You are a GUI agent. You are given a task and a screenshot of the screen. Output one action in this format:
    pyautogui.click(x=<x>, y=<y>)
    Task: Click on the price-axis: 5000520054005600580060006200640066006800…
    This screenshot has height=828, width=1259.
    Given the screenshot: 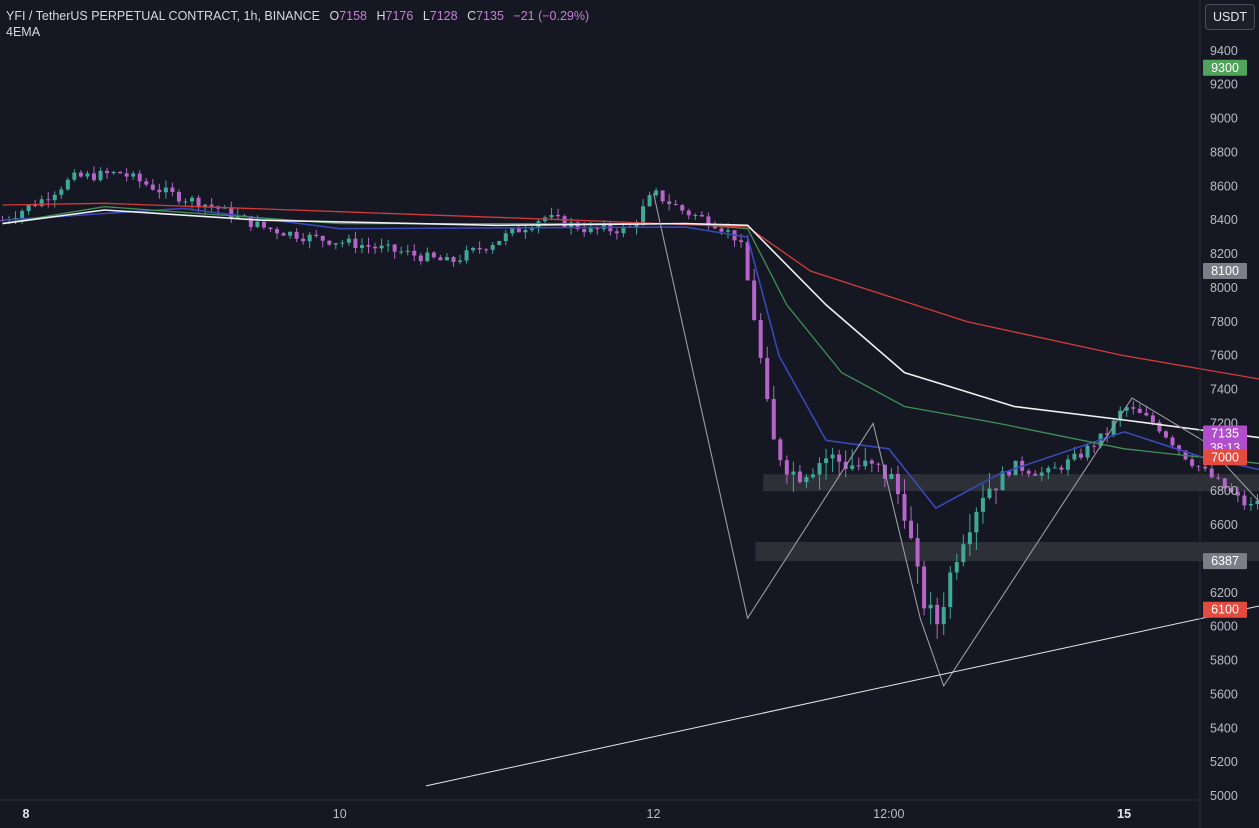 What is the action you would take?
    pyautogui.click(x=1224, y=423)
    